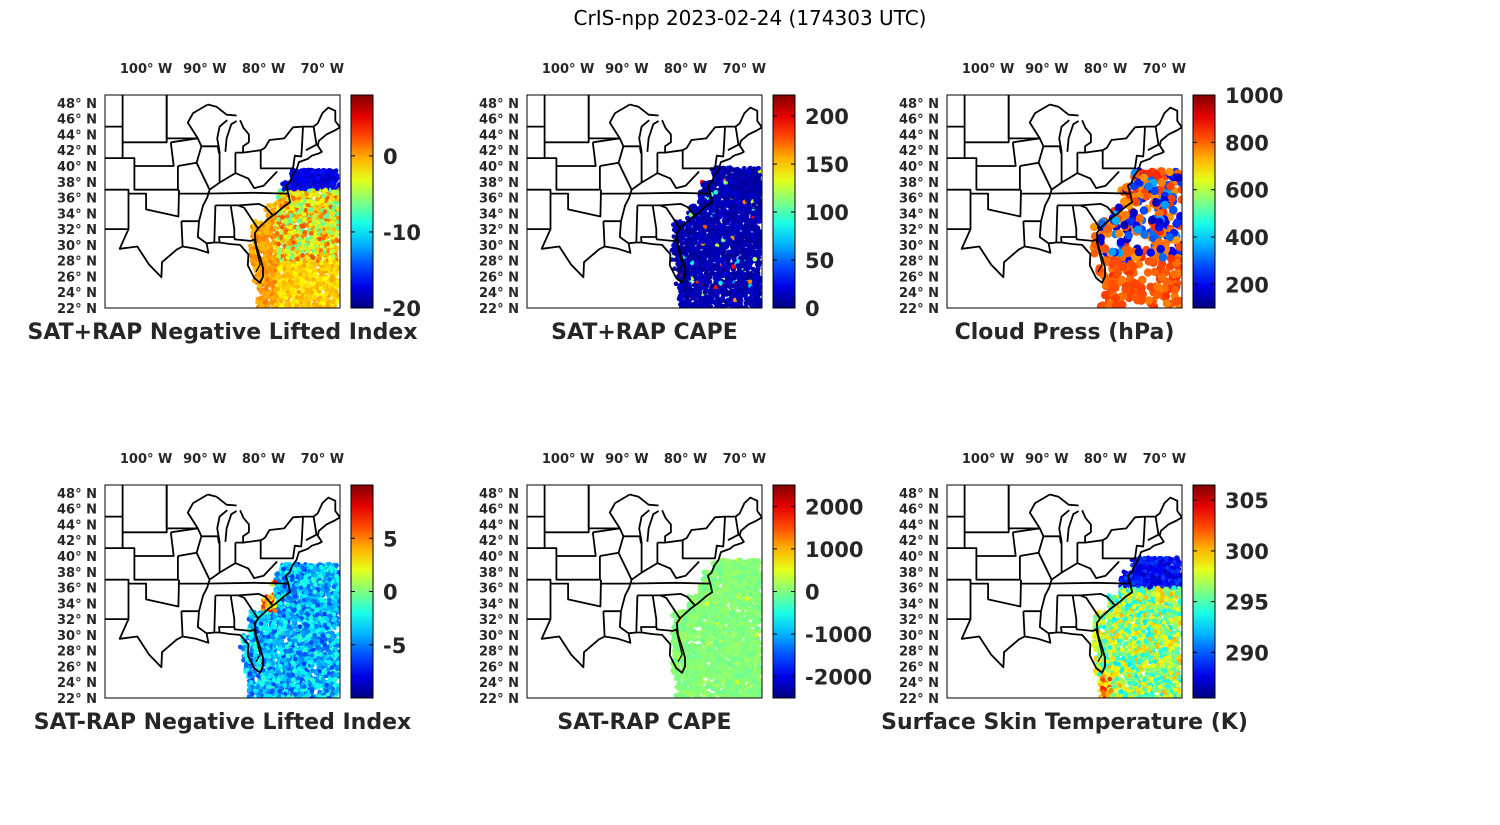  Describe the element at coordinates (644, 722) in the screenshot. I see `panel-title: SAT-RAP CAPE` at that location.